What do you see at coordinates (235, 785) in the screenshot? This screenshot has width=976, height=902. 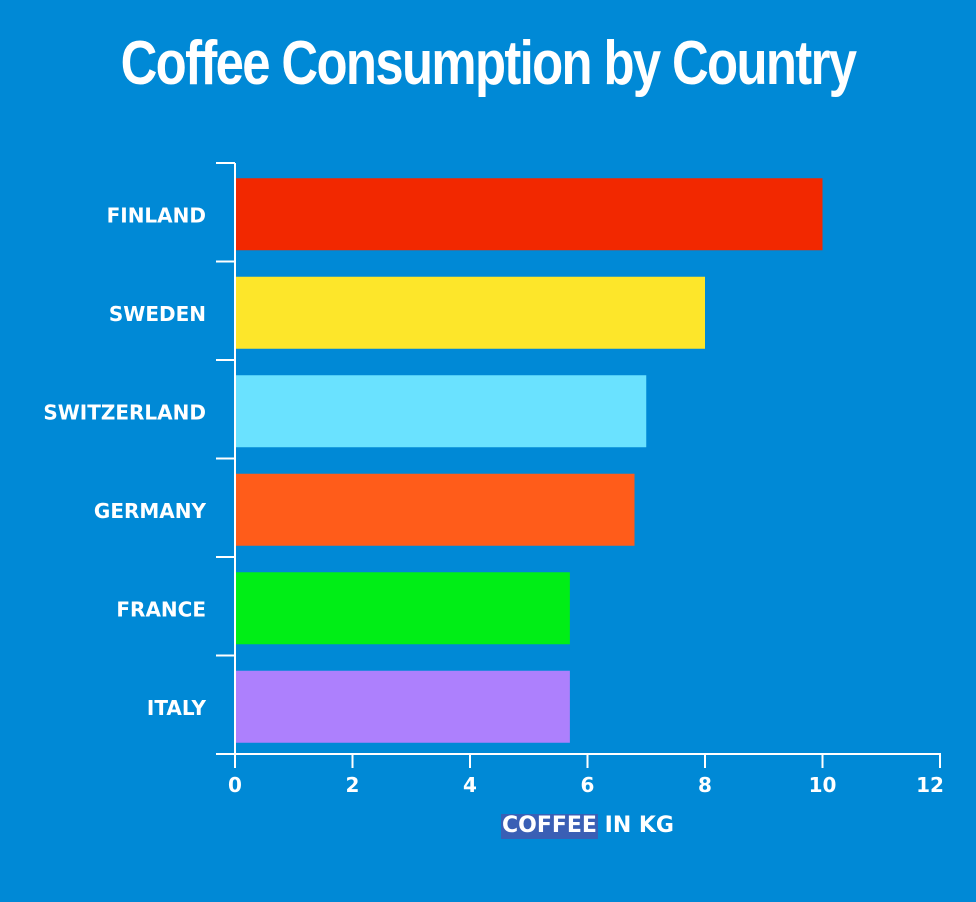 I see `x-tick-label: 0` at bounding box center [235, 785].